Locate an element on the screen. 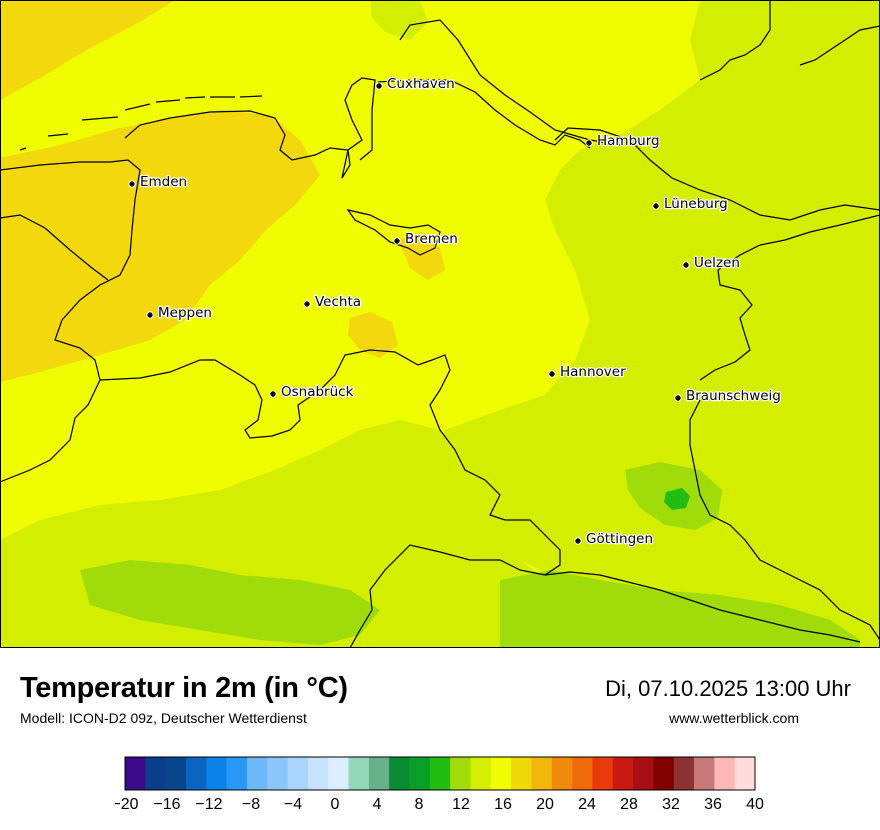 The width and height of the screenshot is (880, 830). color-scale-tick-label: 12 is located at coordinates (461, 804).